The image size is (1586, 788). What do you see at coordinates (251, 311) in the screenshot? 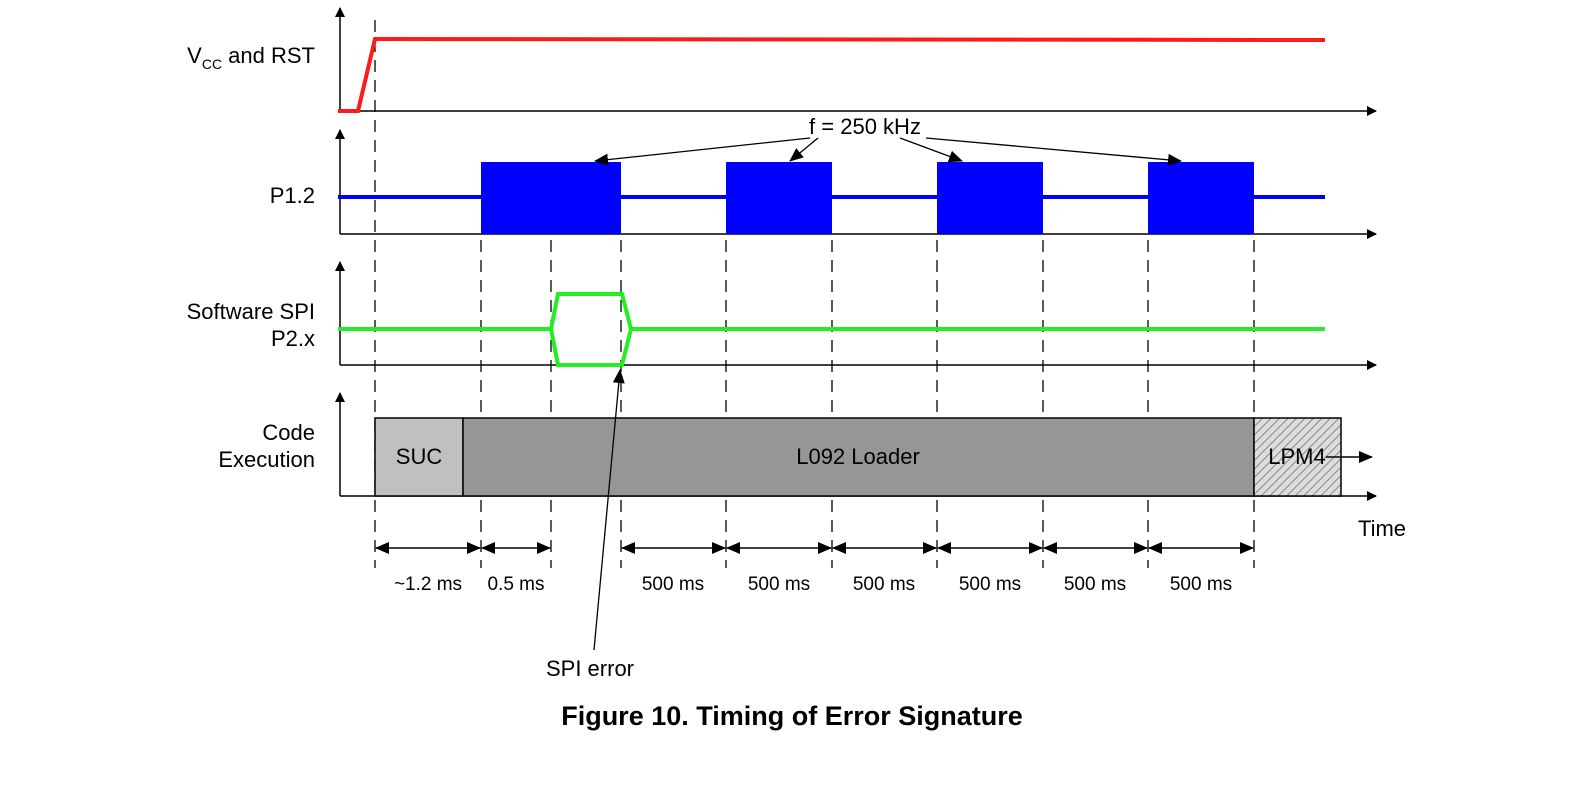
I see `spi-label-line1: Software SPI` at bounding box center [251, 311].